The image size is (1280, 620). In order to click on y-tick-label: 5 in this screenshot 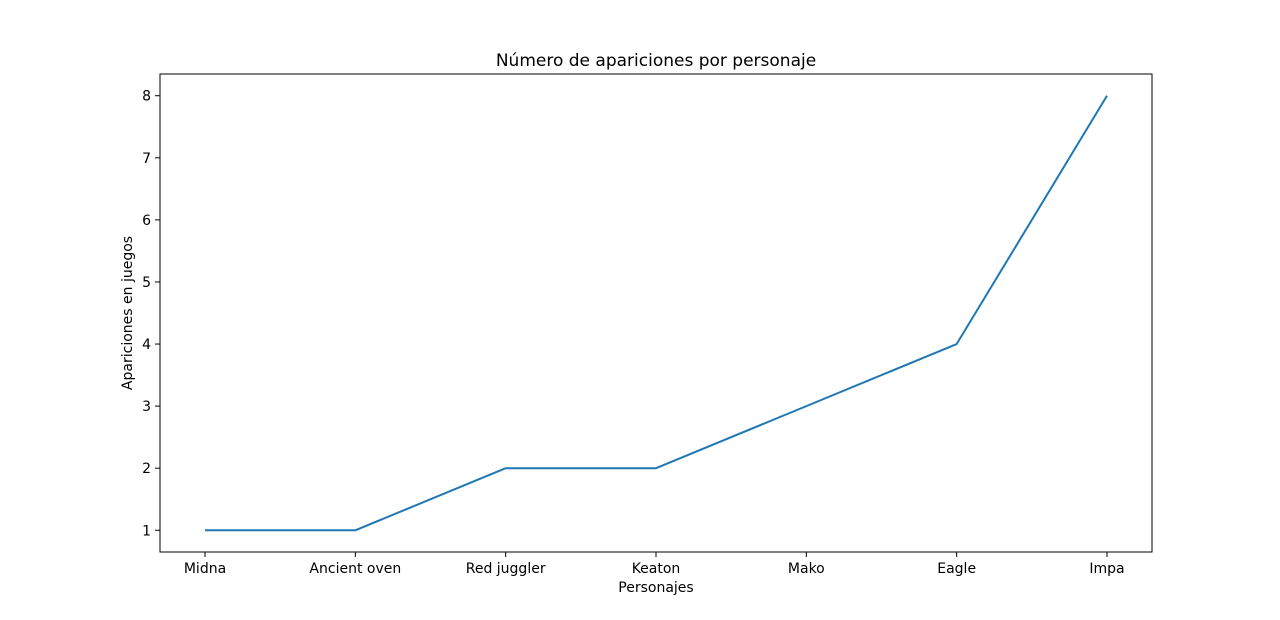, I will do `click(146, 283)`.